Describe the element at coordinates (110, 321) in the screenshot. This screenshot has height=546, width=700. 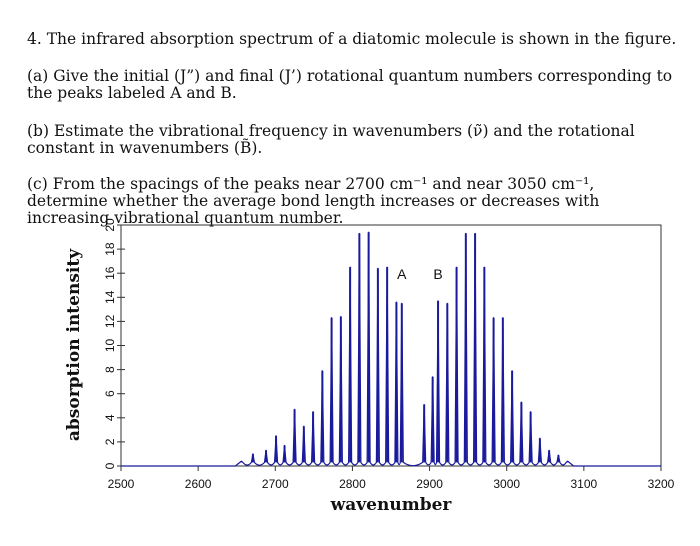
I see `y-tick-label: 12` at that location.